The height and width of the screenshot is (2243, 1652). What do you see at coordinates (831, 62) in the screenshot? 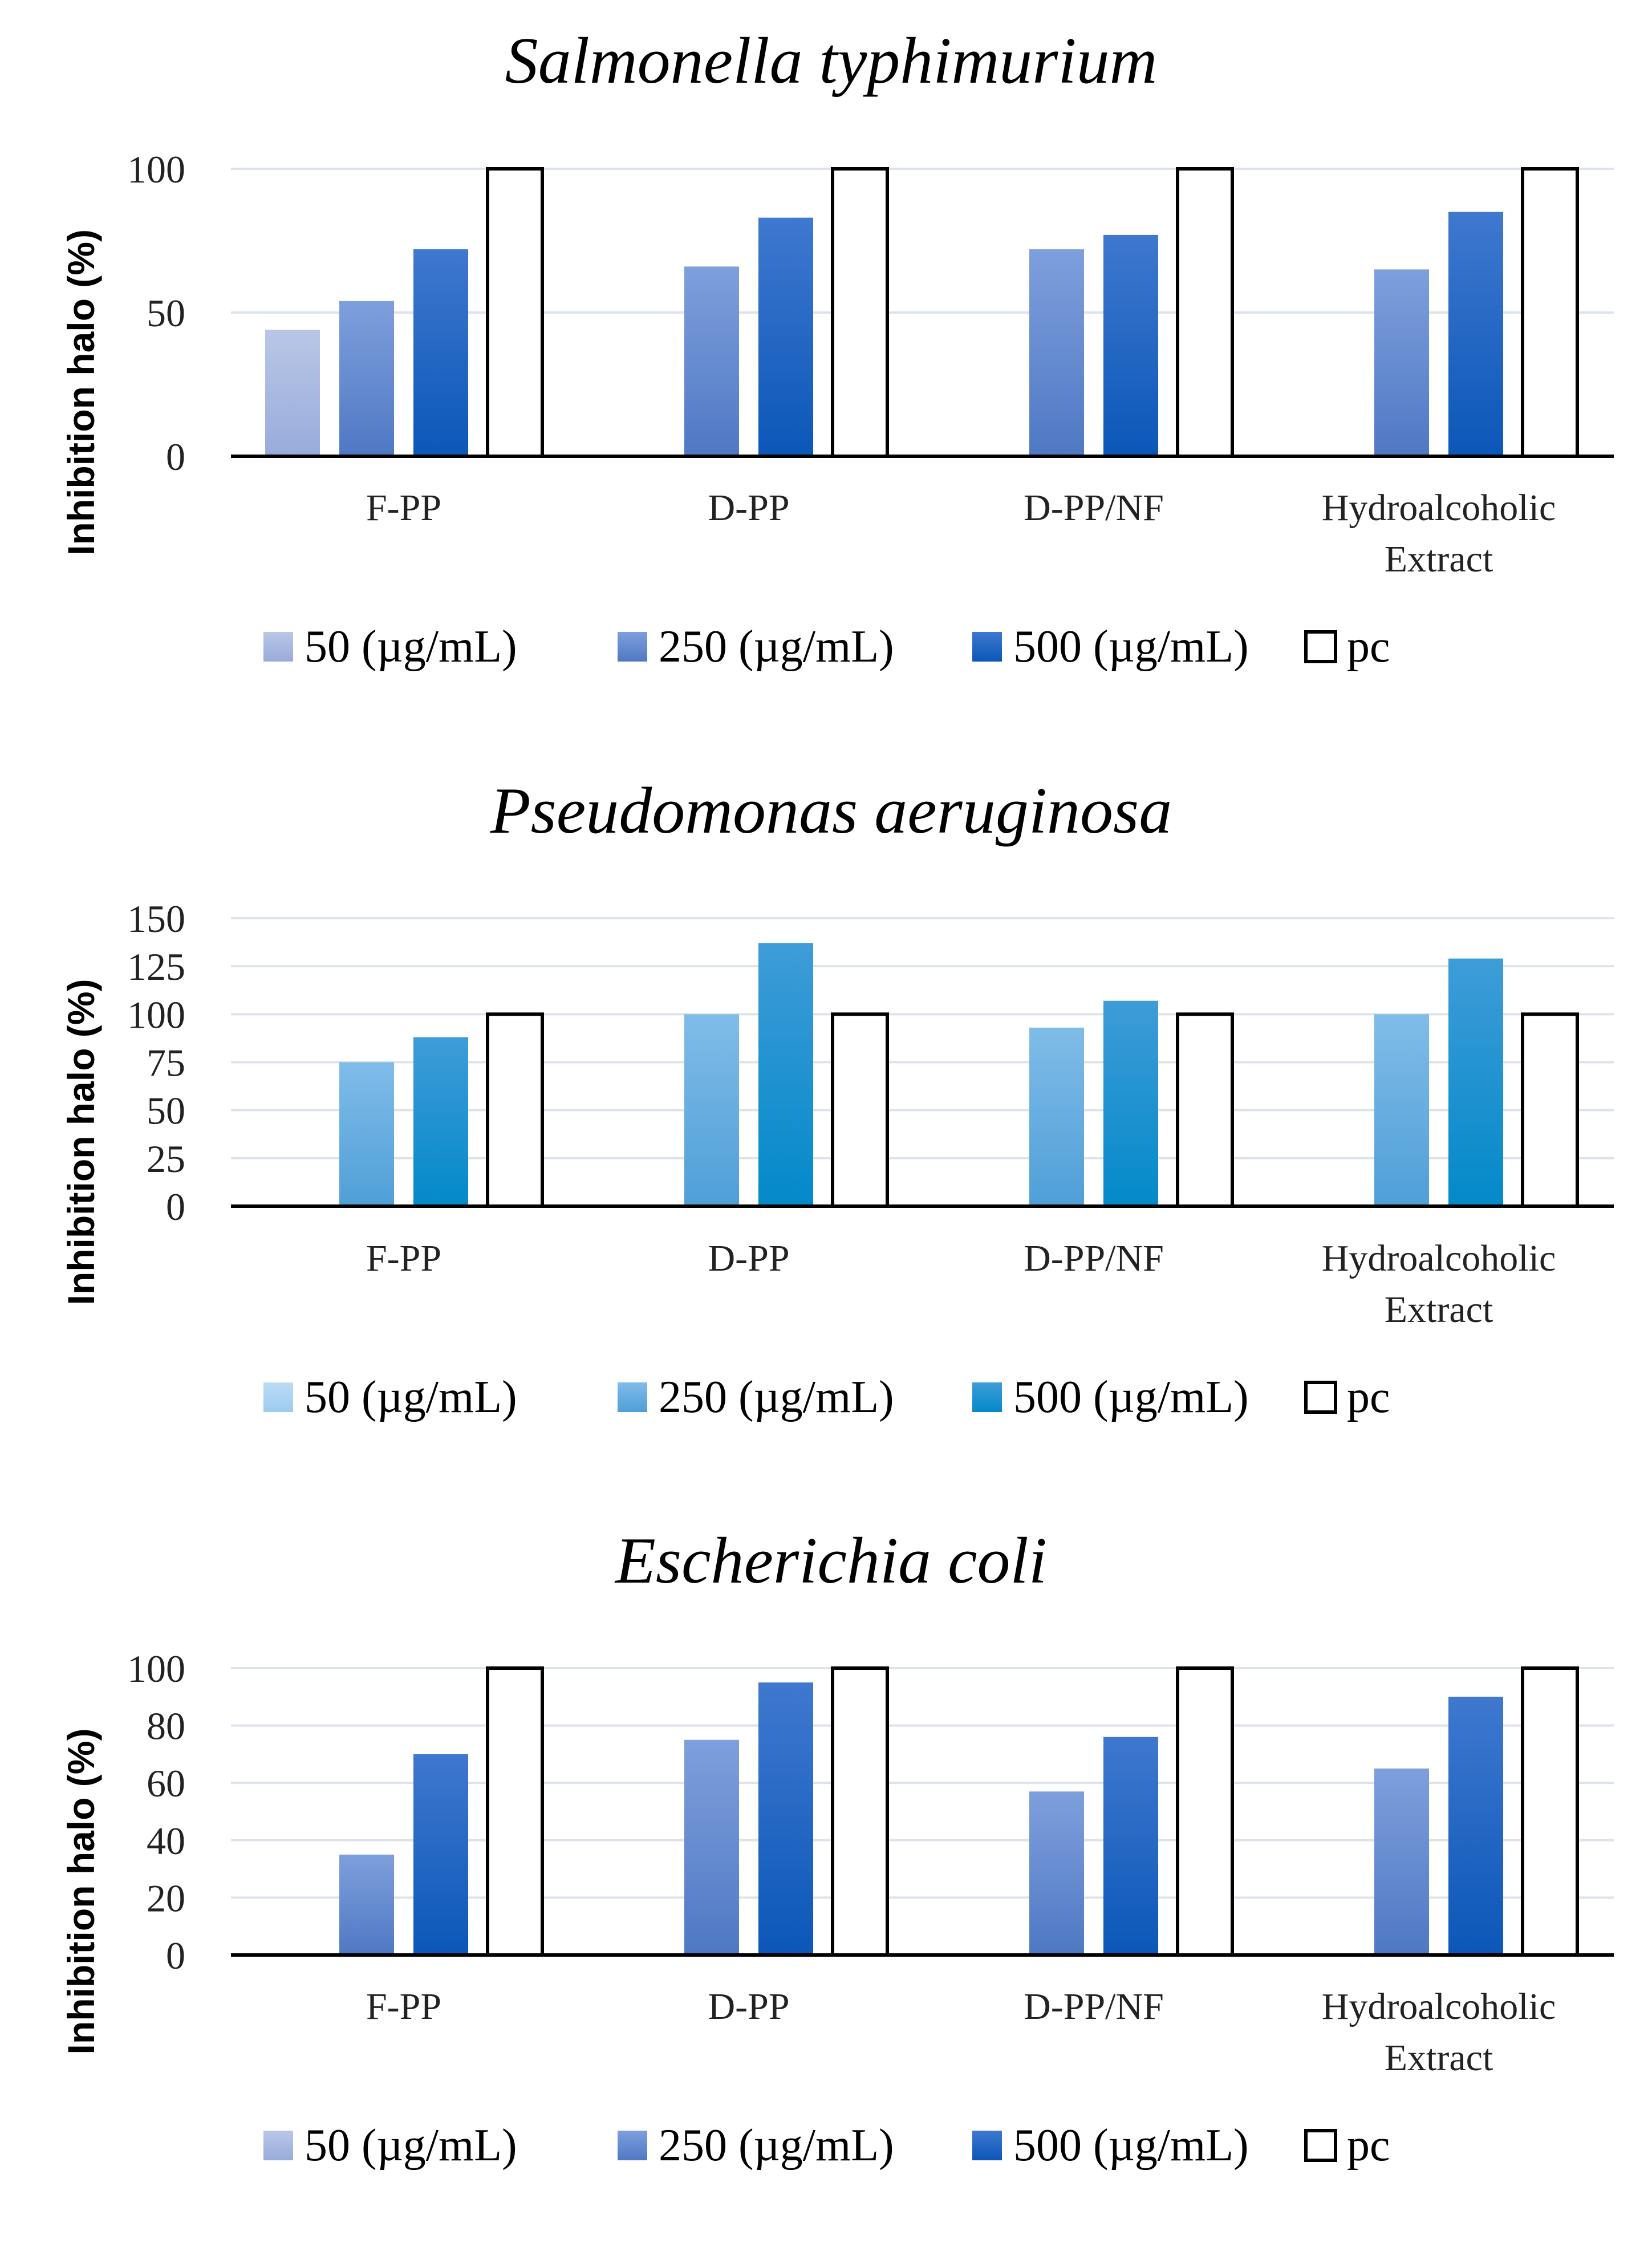
I see `chart-title: Salmonella typhimurium` at bounding box center [831, 62].